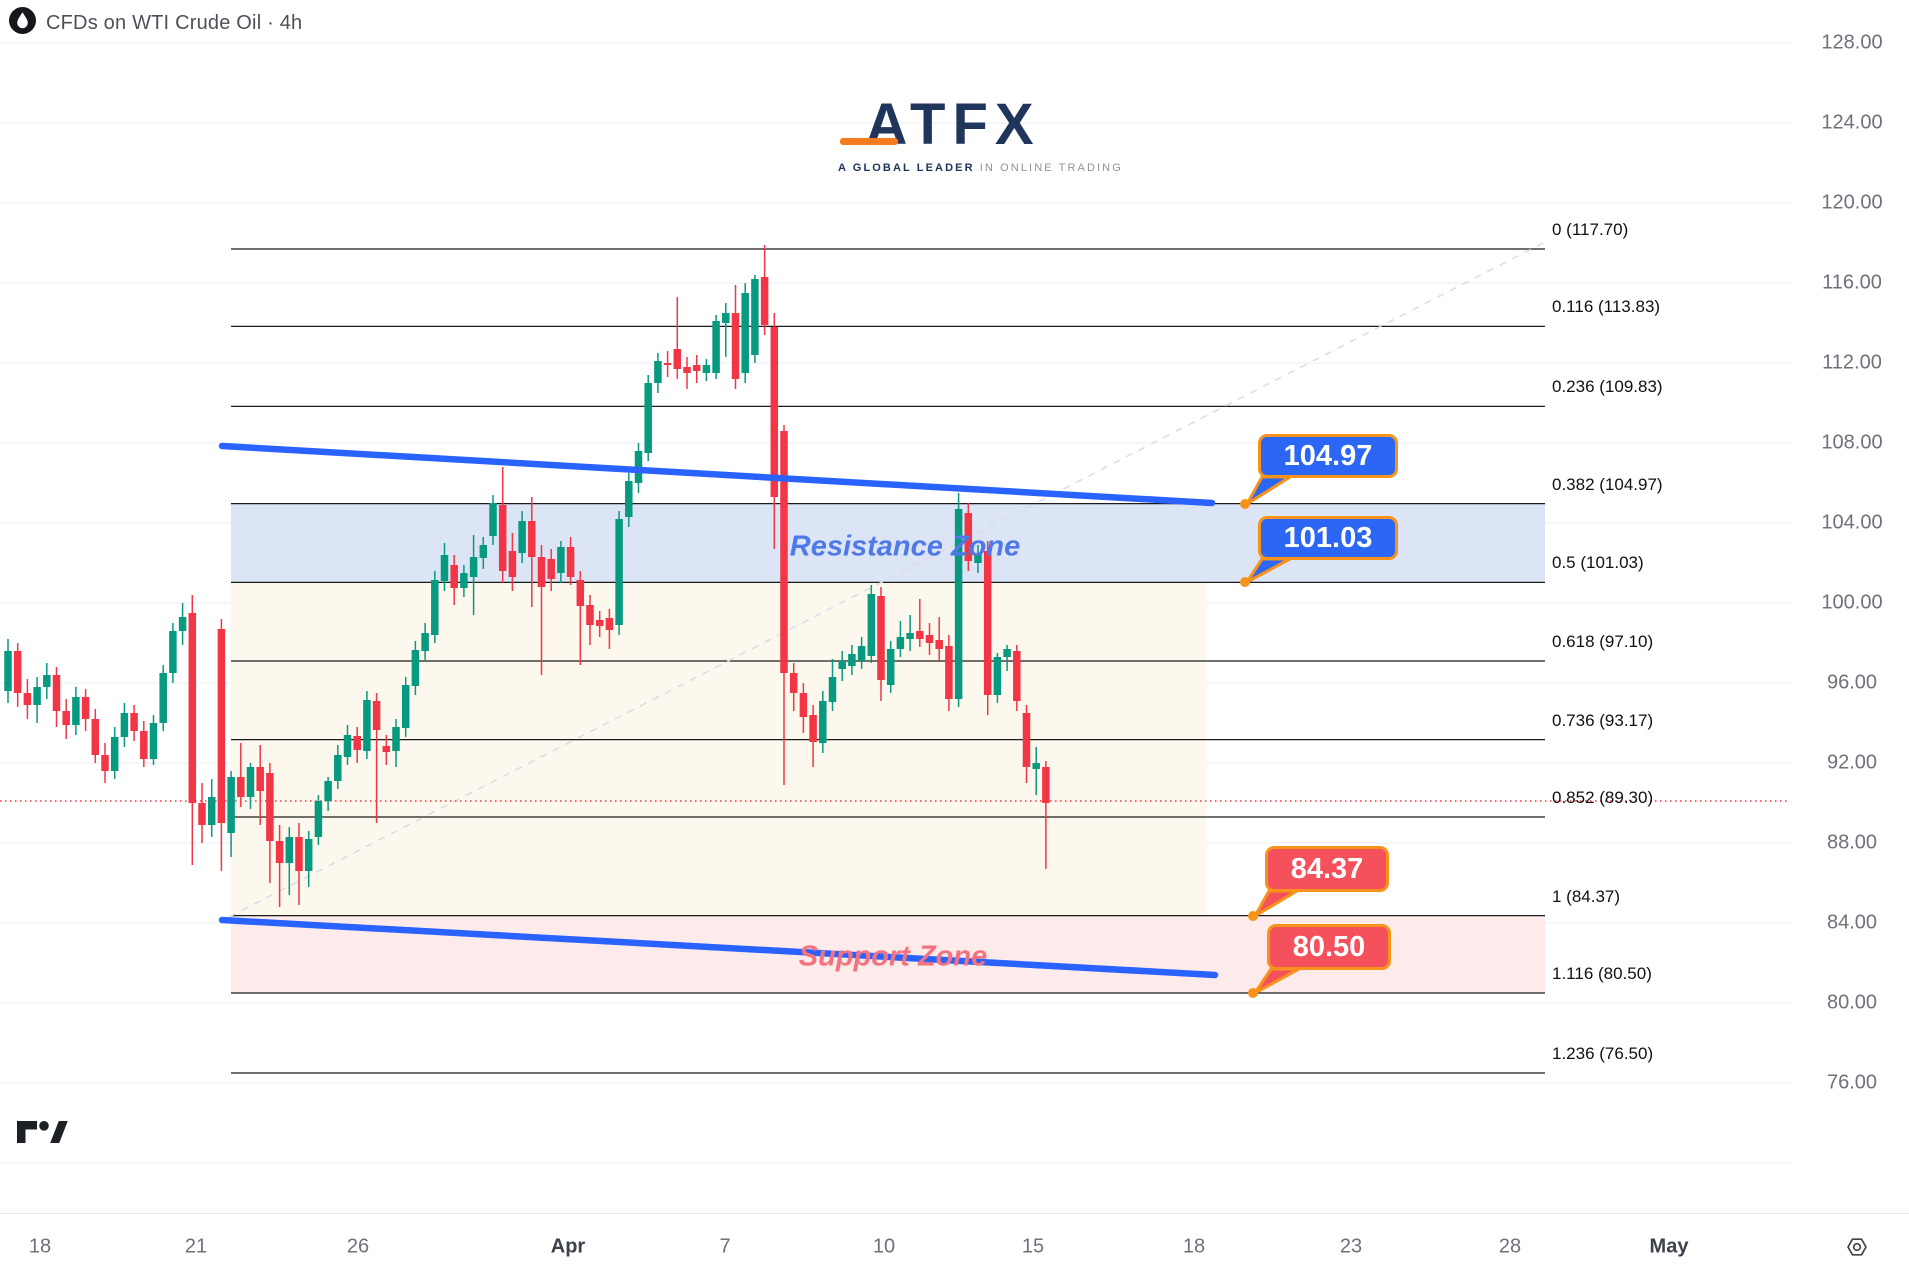 Image resolution: width=1909 pixels, height=1278 pixels. What do you see at coordinates (1351, 1246) in the screenshot?
I see `time-axis-label: 23` at bounding box center [1351, 1246].